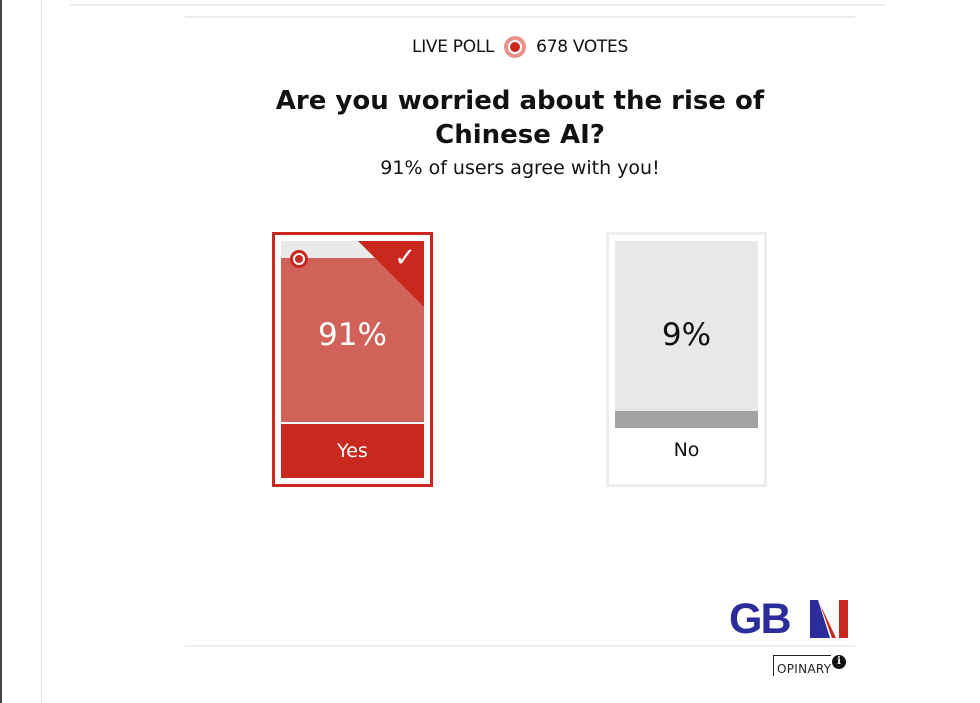 The image size is (980, 703). I want to click on radio-selected-icon, so click(299, 259).